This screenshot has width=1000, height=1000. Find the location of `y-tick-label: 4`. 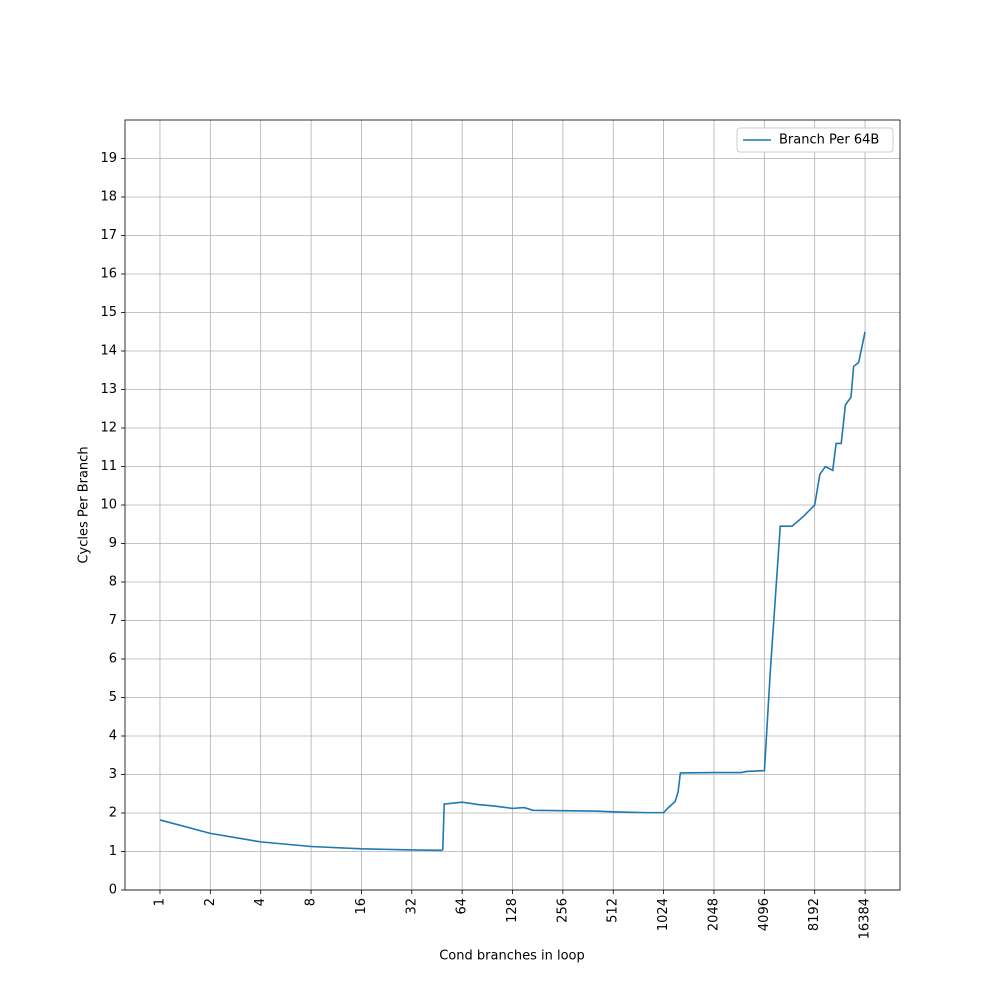

y-tick-label: 4 is located at coordinates (113, 736).